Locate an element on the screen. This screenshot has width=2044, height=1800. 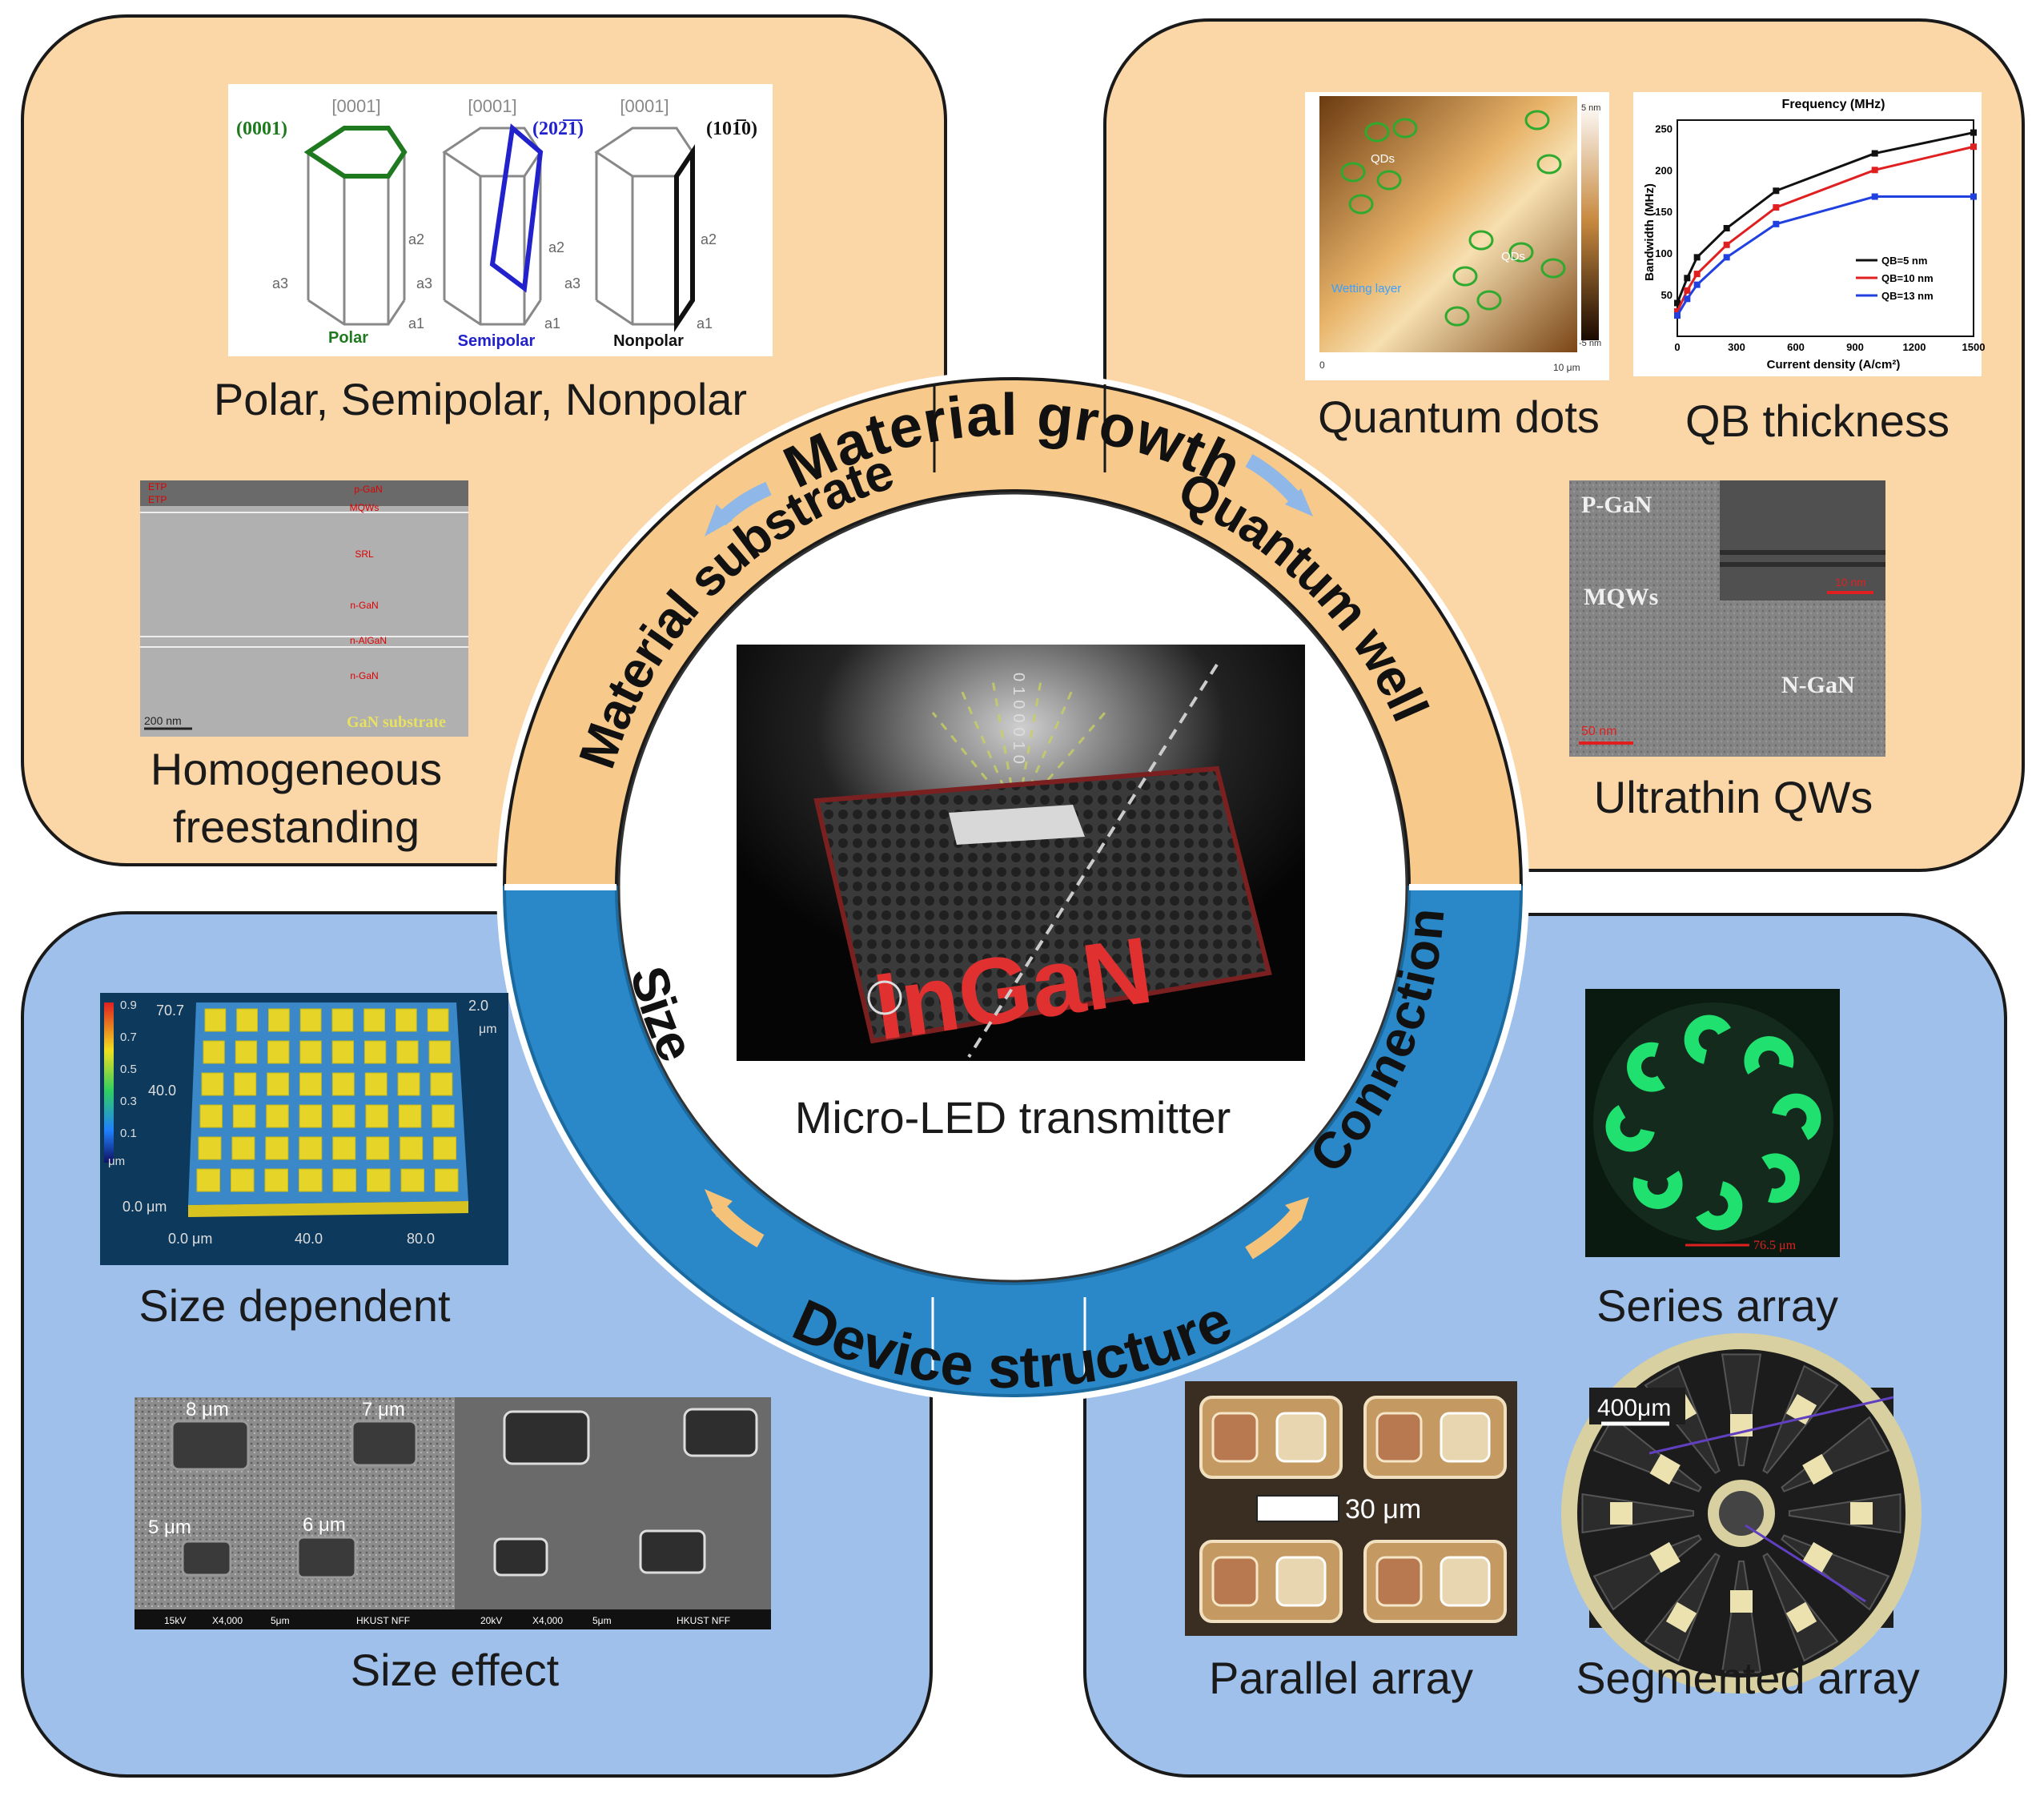
caption-size-effect: Size effect is located at coordinates (455, 1670).